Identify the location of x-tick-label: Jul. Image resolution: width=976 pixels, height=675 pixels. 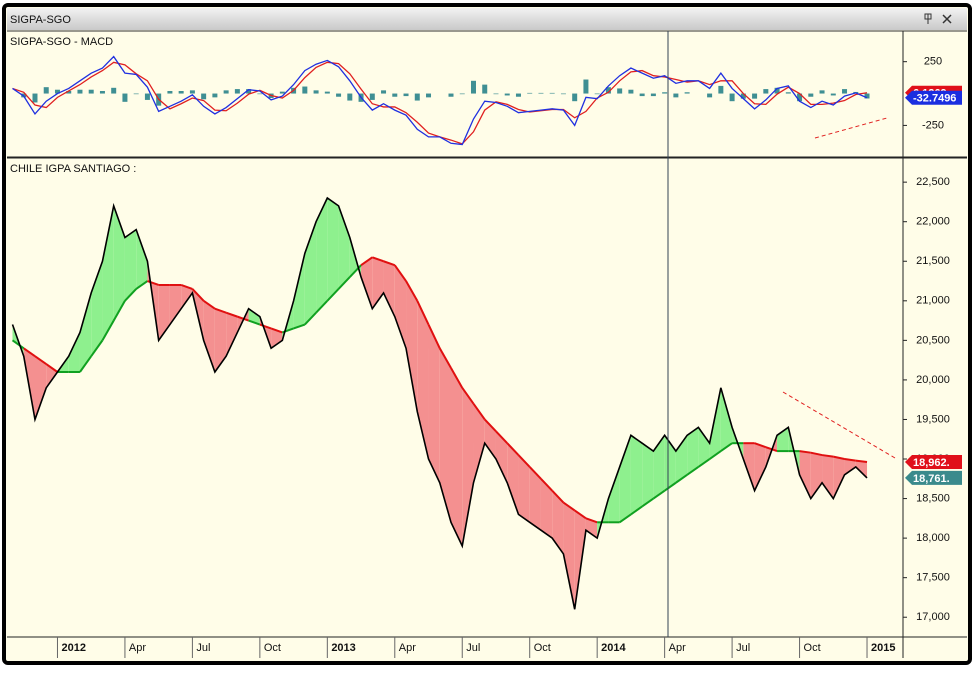
(203, 648).